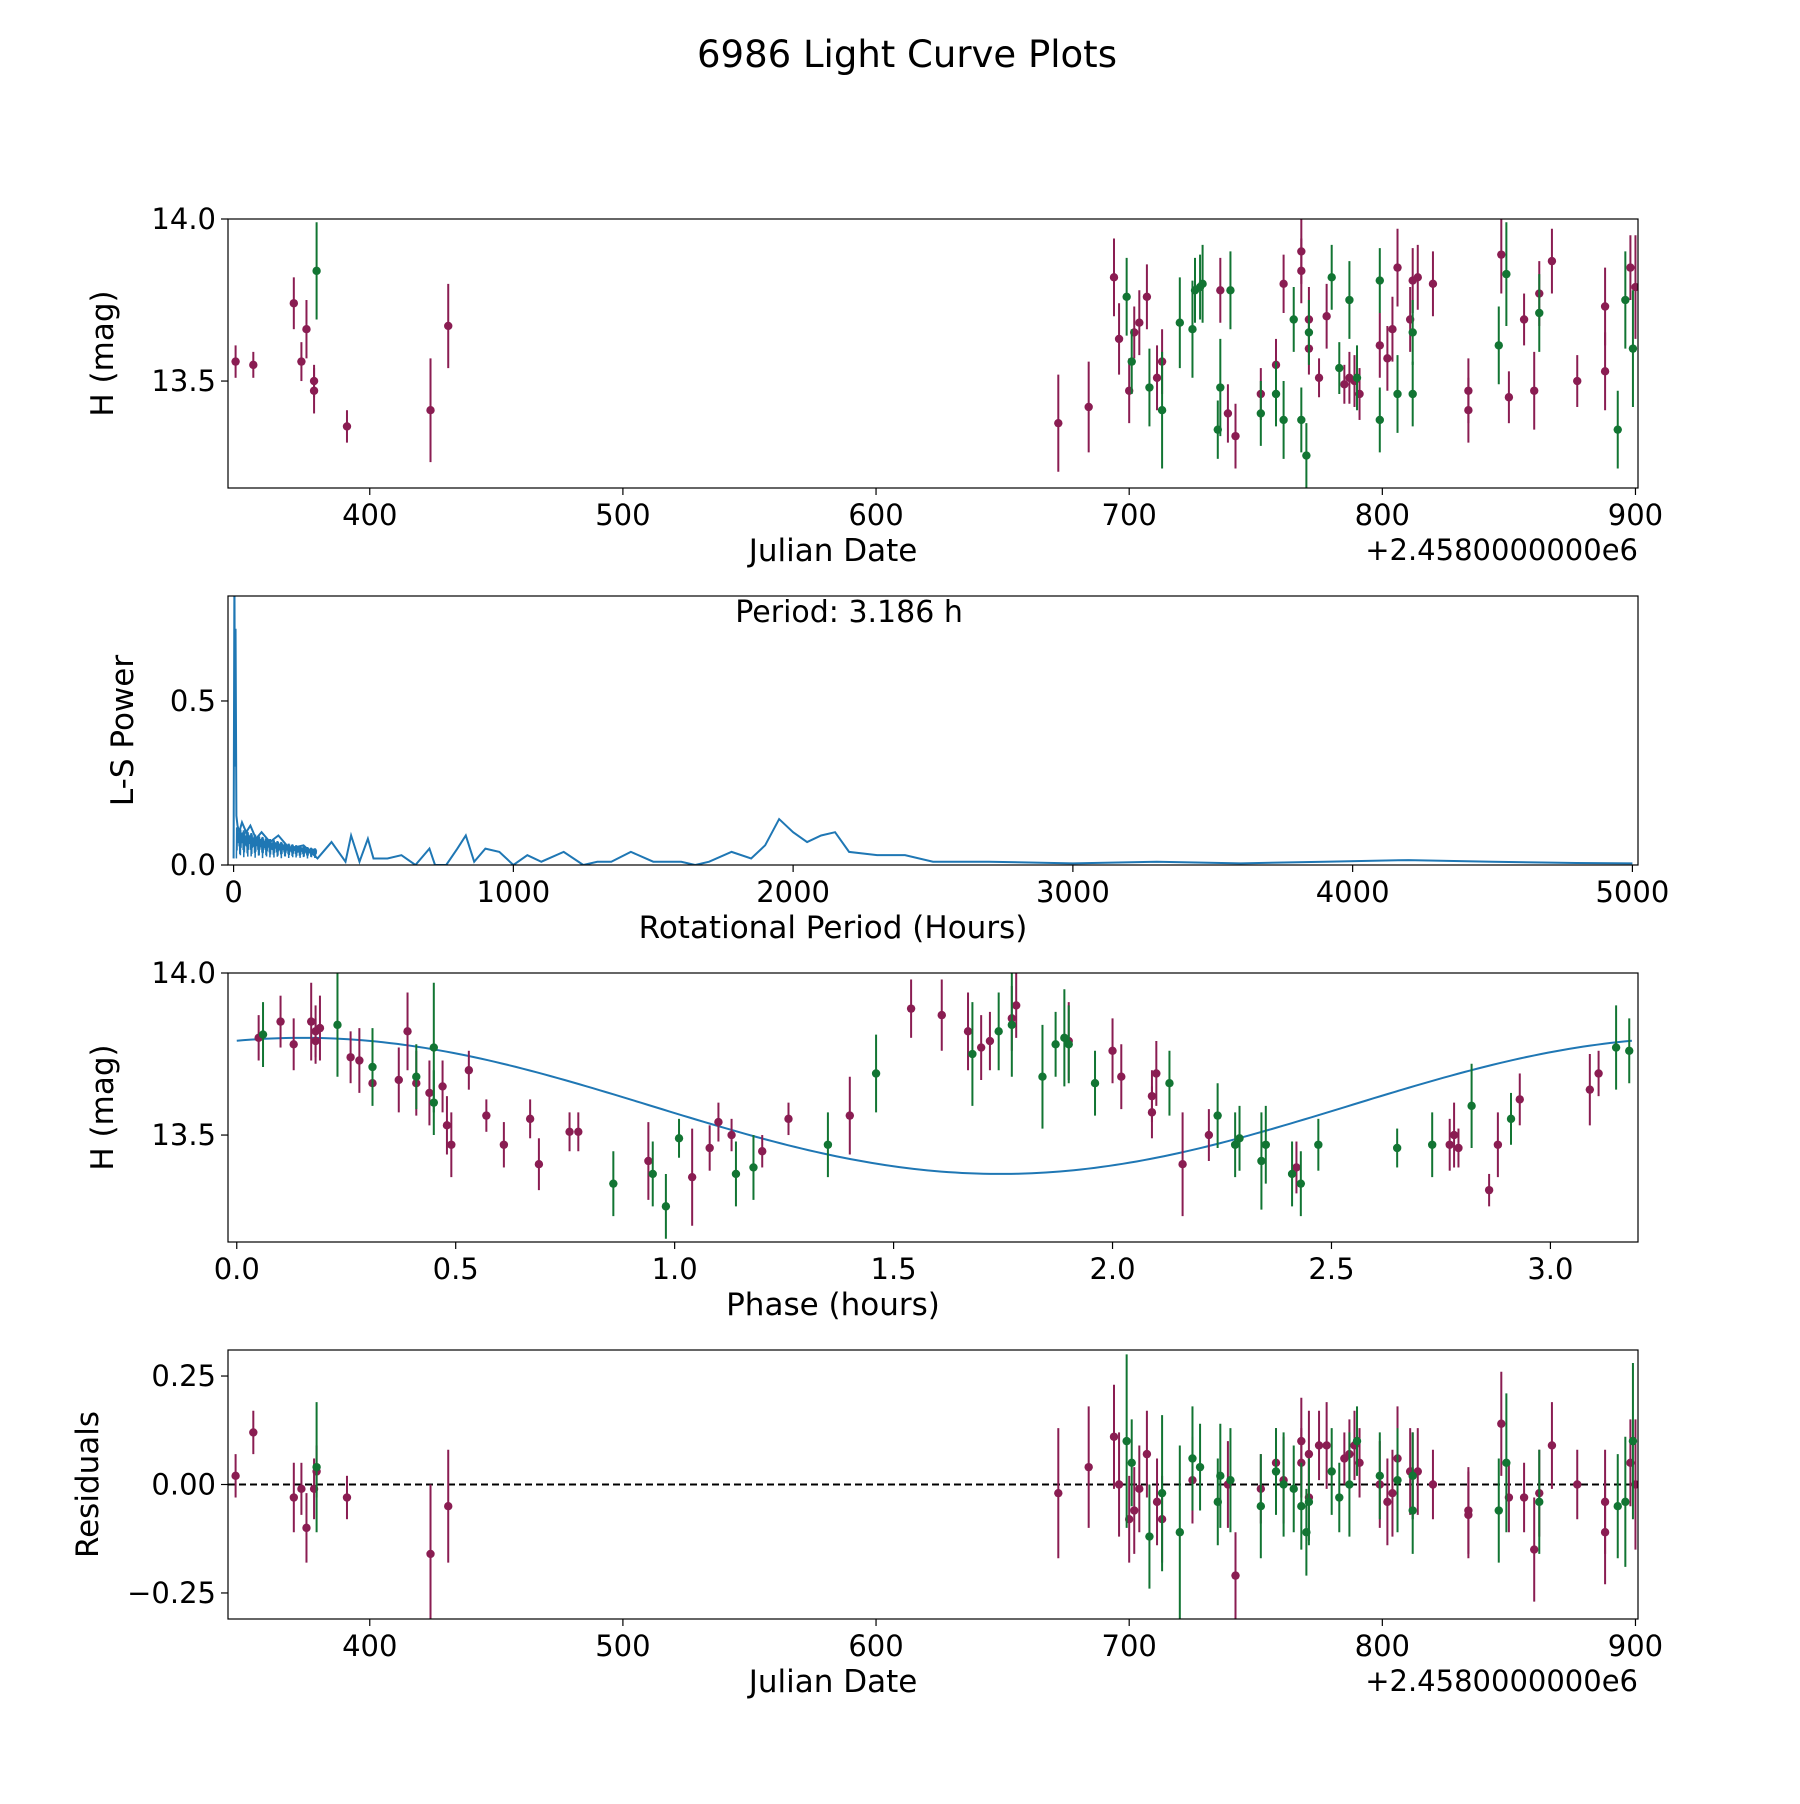 This screenshot has width=1800, height=1804. Describe the element at coordinates (1550, 1269) in the screenshot. I see `x-tick-label: 3.0` at that location.